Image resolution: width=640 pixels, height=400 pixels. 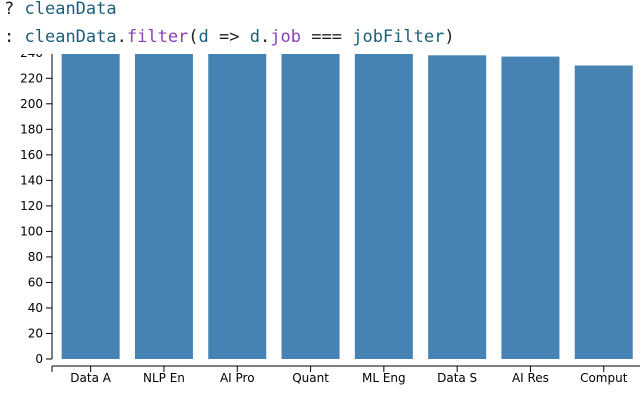 What do you see at coordinates (193, 37) in the screenshot?
I see `code-paren-open: (` at bounding box center [193, 37].